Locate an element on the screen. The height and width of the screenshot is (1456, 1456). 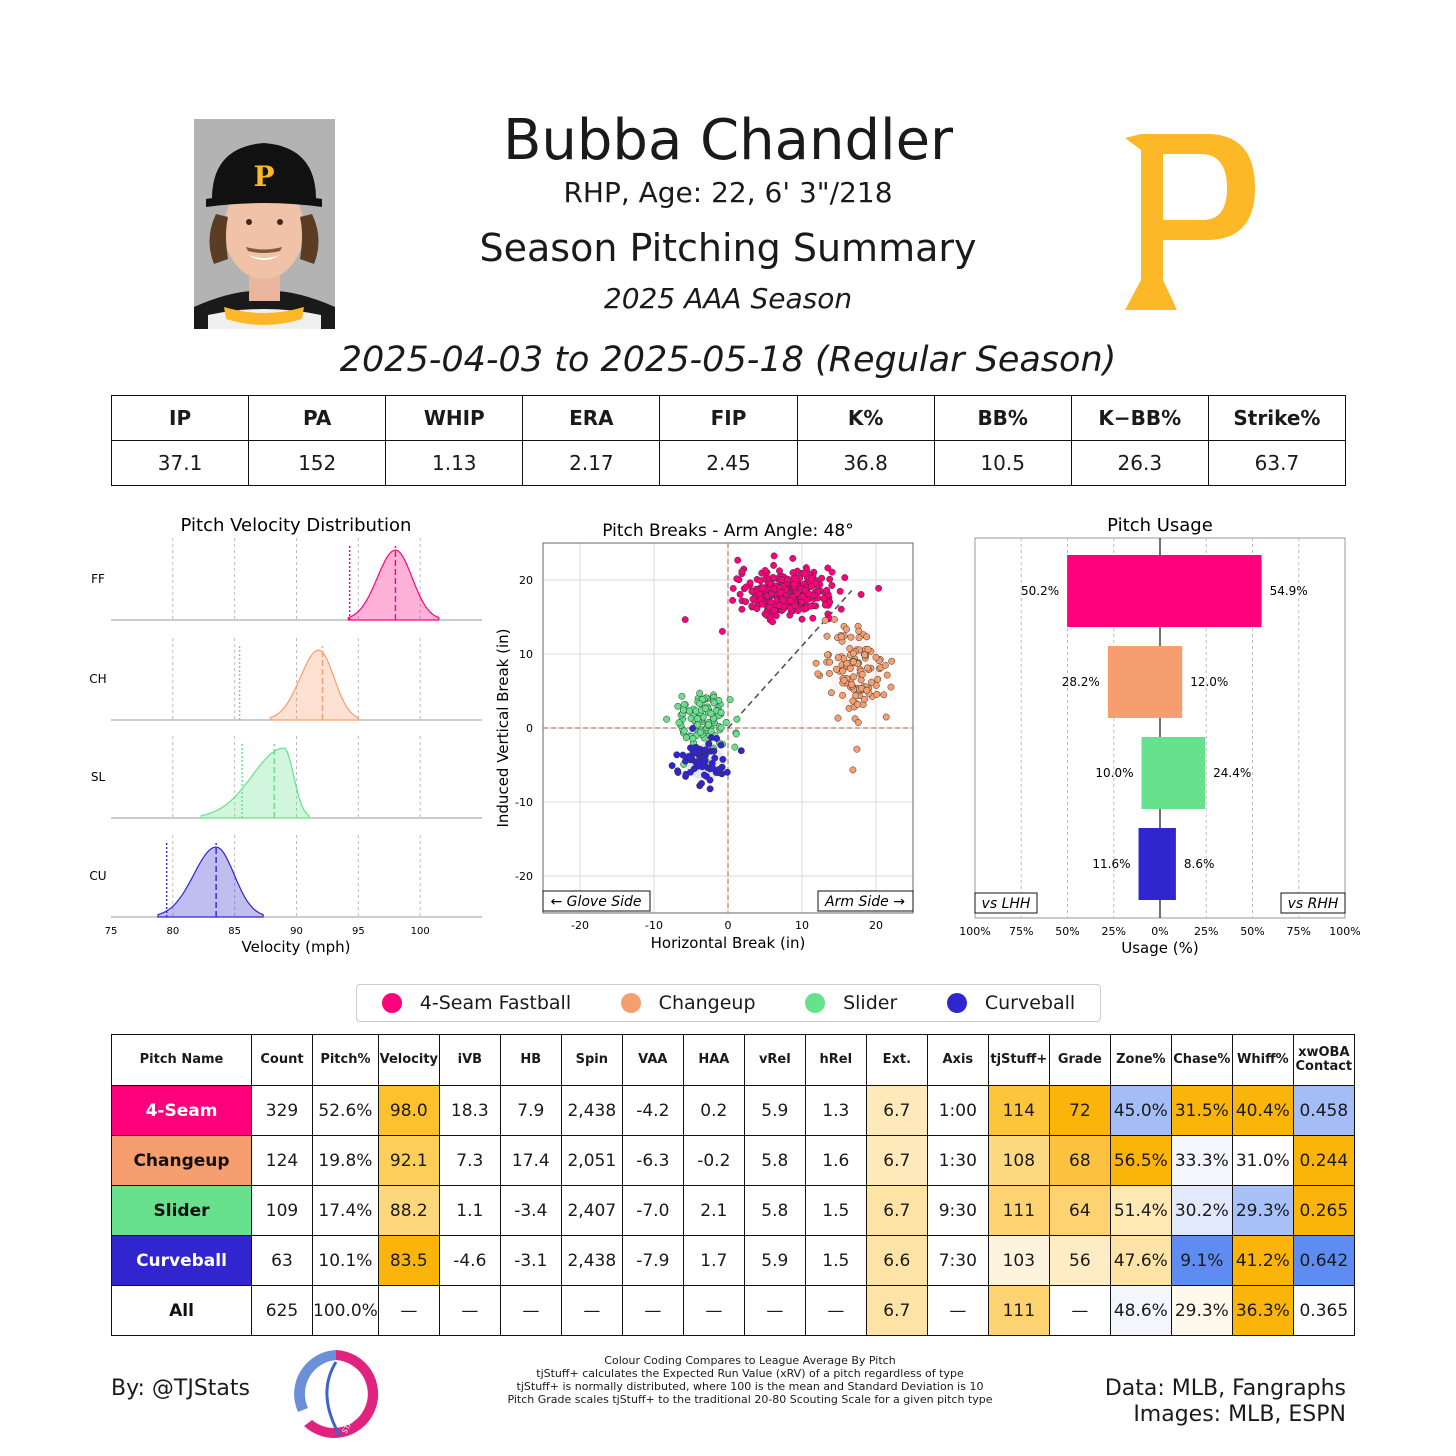
table-cell: 83.5 is located at coordinates (408, 1260).